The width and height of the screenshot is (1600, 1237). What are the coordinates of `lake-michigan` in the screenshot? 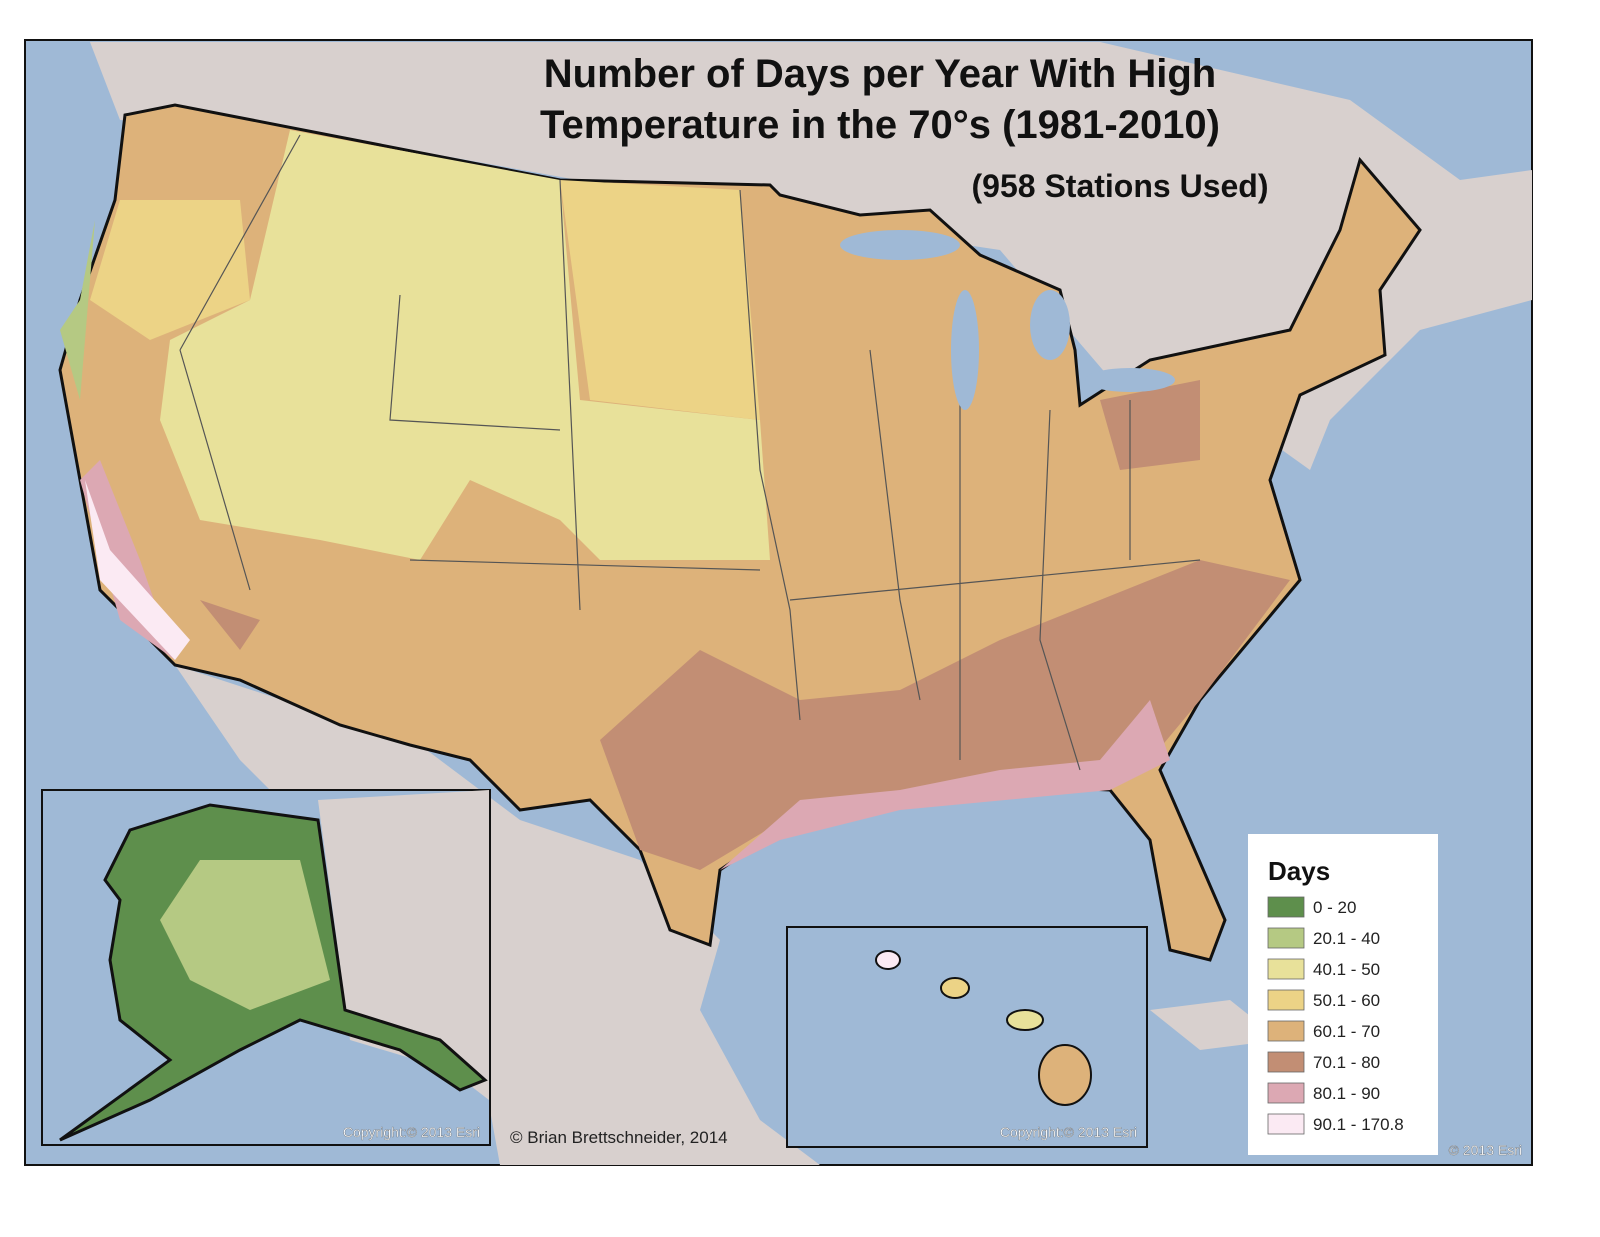 It's located at (965, 350).